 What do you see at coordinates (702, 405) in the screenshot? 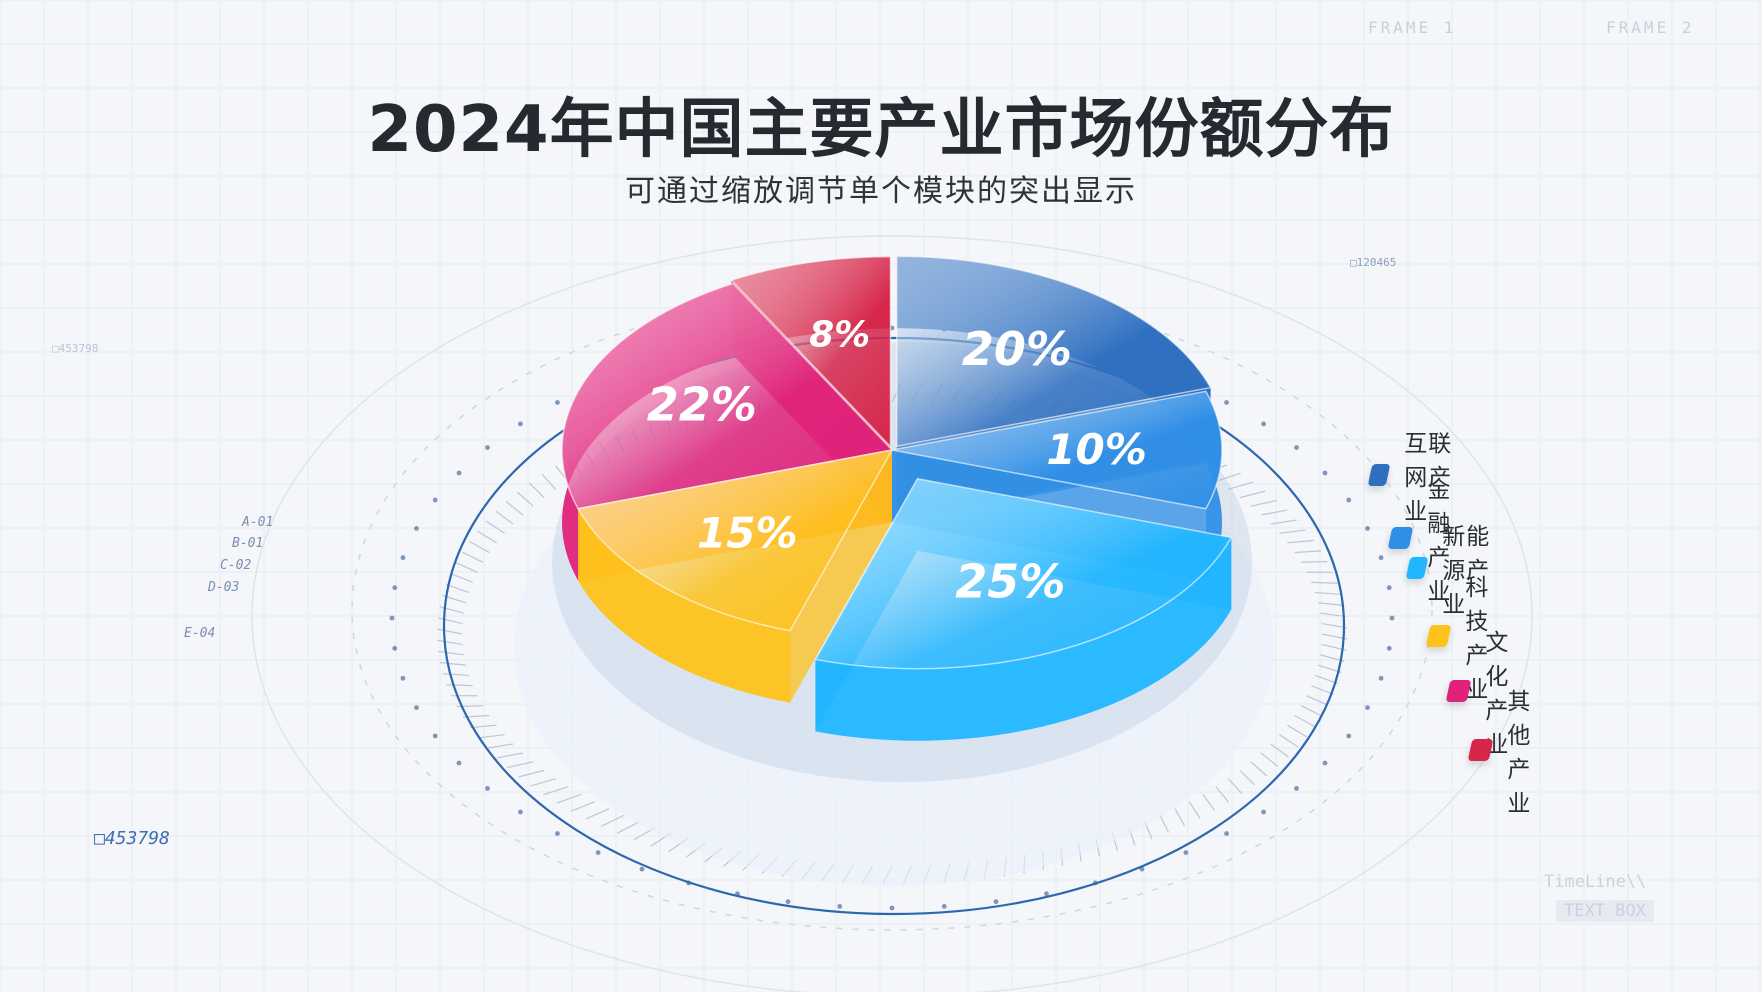
I see `pie-label-culture: 22%` at bounding box center [702, 405].